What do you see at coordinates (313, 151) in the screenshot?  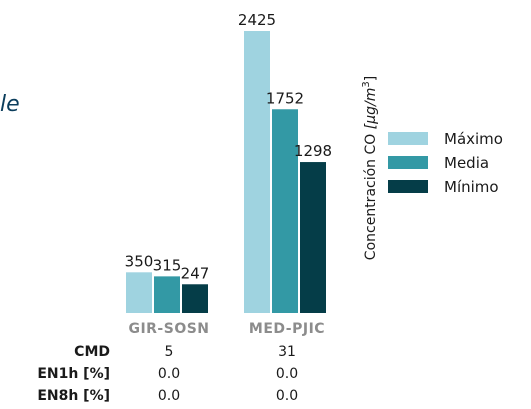 I see `bar-value-label: 1298` at bounding box center [313, 151].